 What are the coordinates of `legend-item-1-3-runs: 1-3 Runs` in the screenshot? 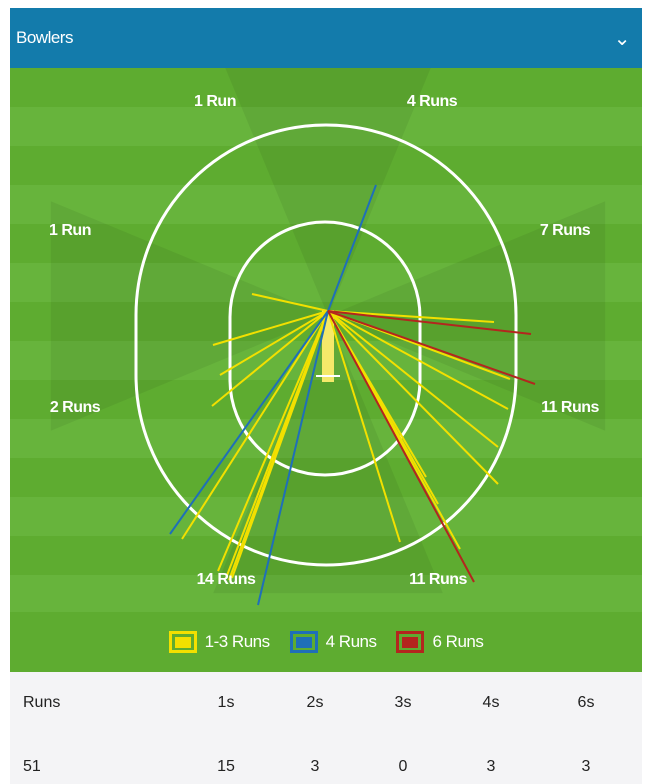 It's located at (219, 642).